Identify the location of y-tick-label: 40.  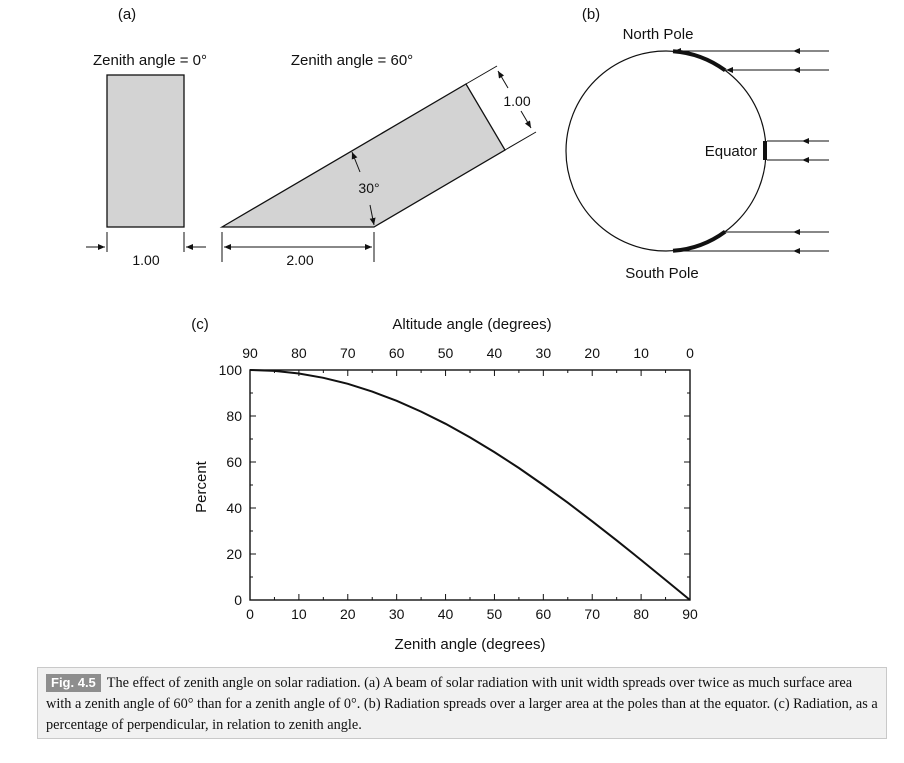
(234, 508).